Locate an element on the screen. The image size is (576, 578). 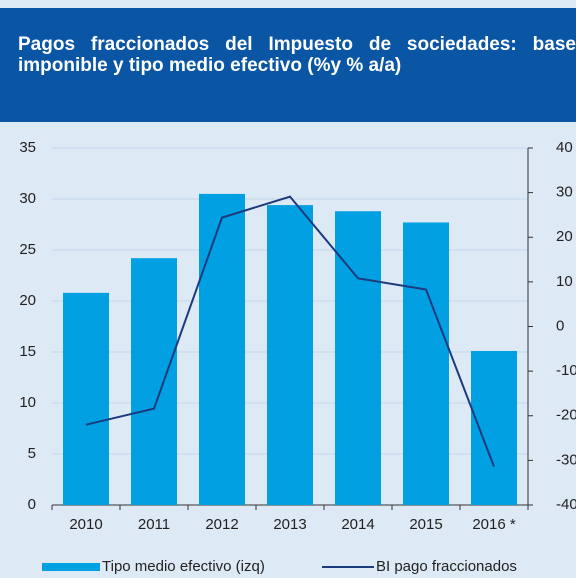
x-tick-label: 2015 is located at coordinates (425, 524).